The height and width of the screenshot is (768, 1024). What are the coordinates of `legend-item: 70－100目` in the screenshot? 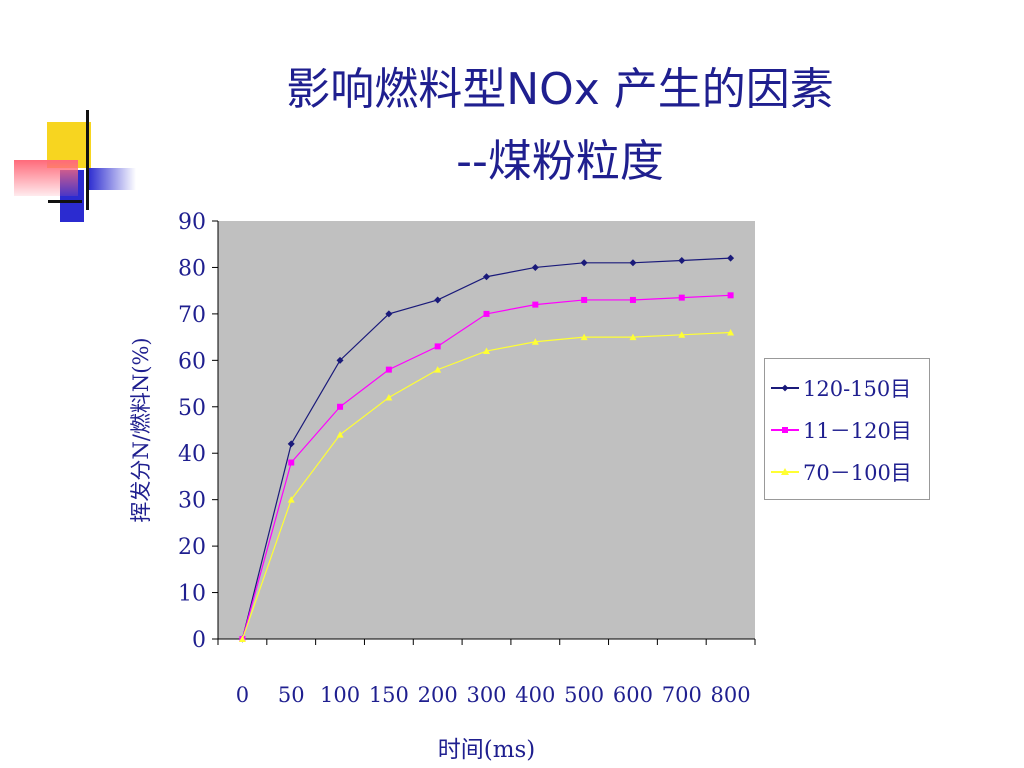 It's located at (841, 472).